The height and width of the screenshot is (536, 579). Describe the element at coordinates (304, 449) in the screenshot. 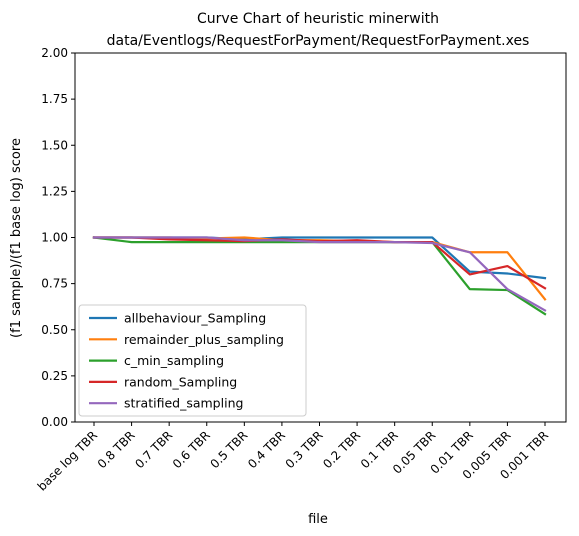

I see `x-tick-label: 0.3 TBR` at that location.